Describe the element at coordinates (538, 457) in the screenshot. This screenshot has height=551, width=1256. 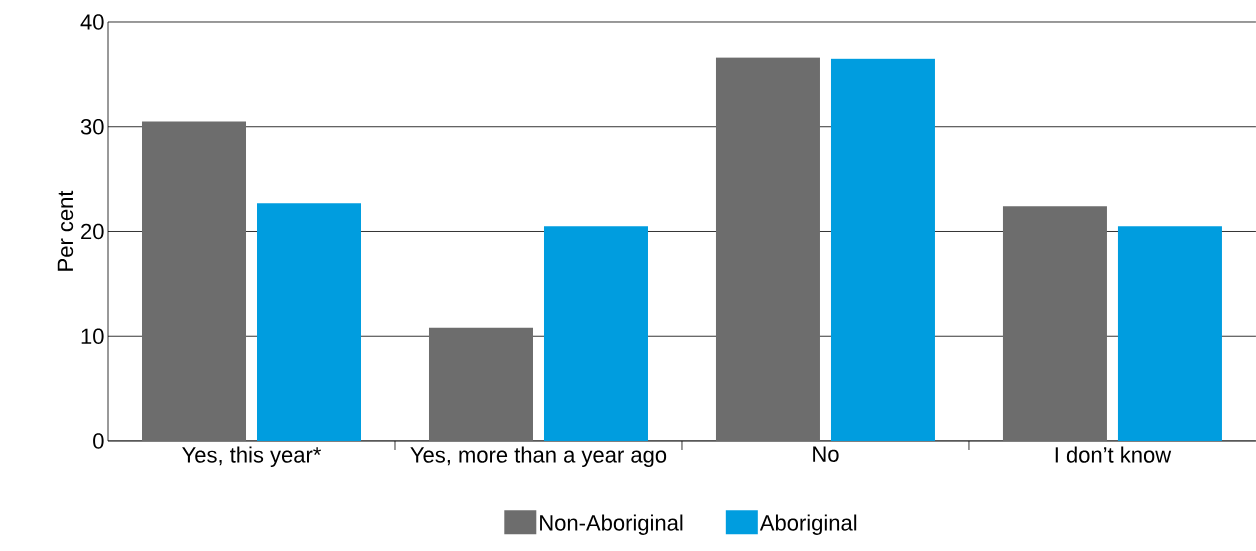
I see `x-tick-label: Yes, more than a year ago` at that location.